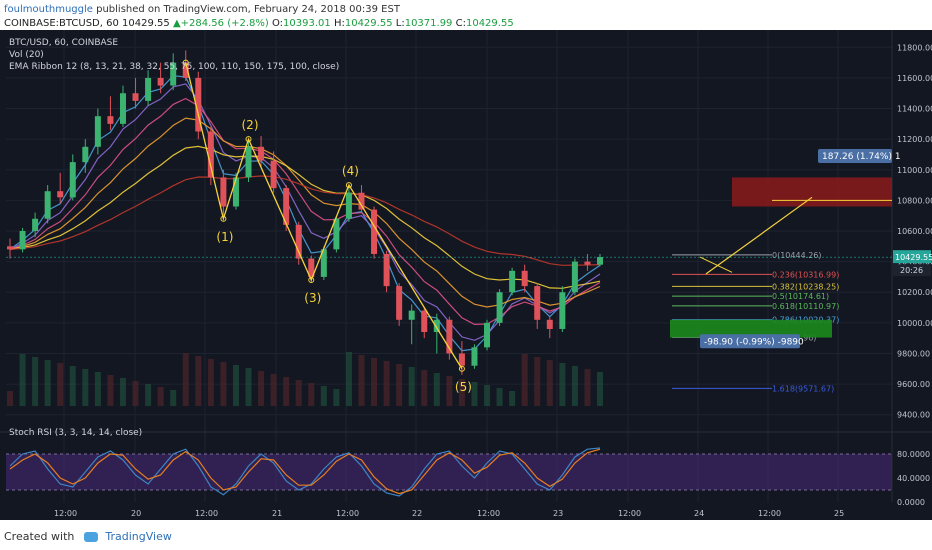 This screenshot has width=932, height=550. I want to click on created-with: Created with, so click(39, 536).